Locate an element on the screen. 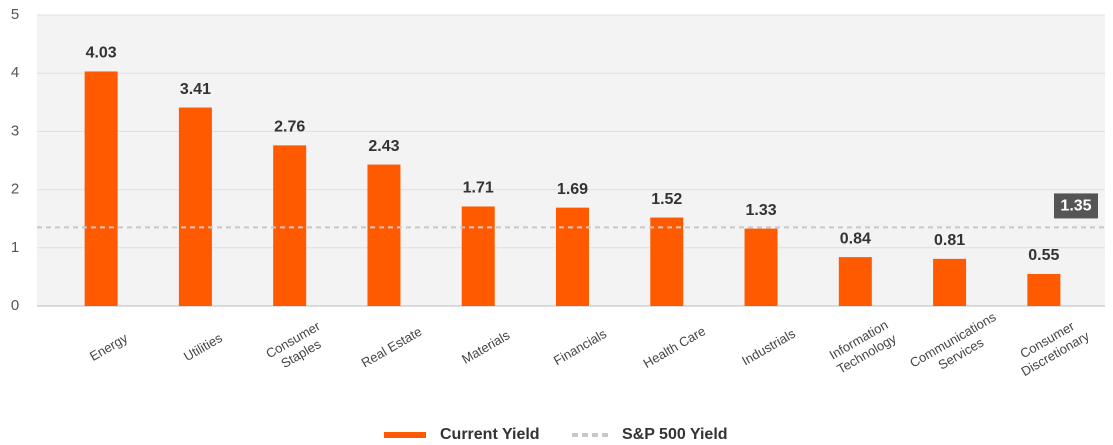 The height and width of the screenshot is (445, 1113). x-tick-label: CommunicationsServices is located at coordinates (957, 347).